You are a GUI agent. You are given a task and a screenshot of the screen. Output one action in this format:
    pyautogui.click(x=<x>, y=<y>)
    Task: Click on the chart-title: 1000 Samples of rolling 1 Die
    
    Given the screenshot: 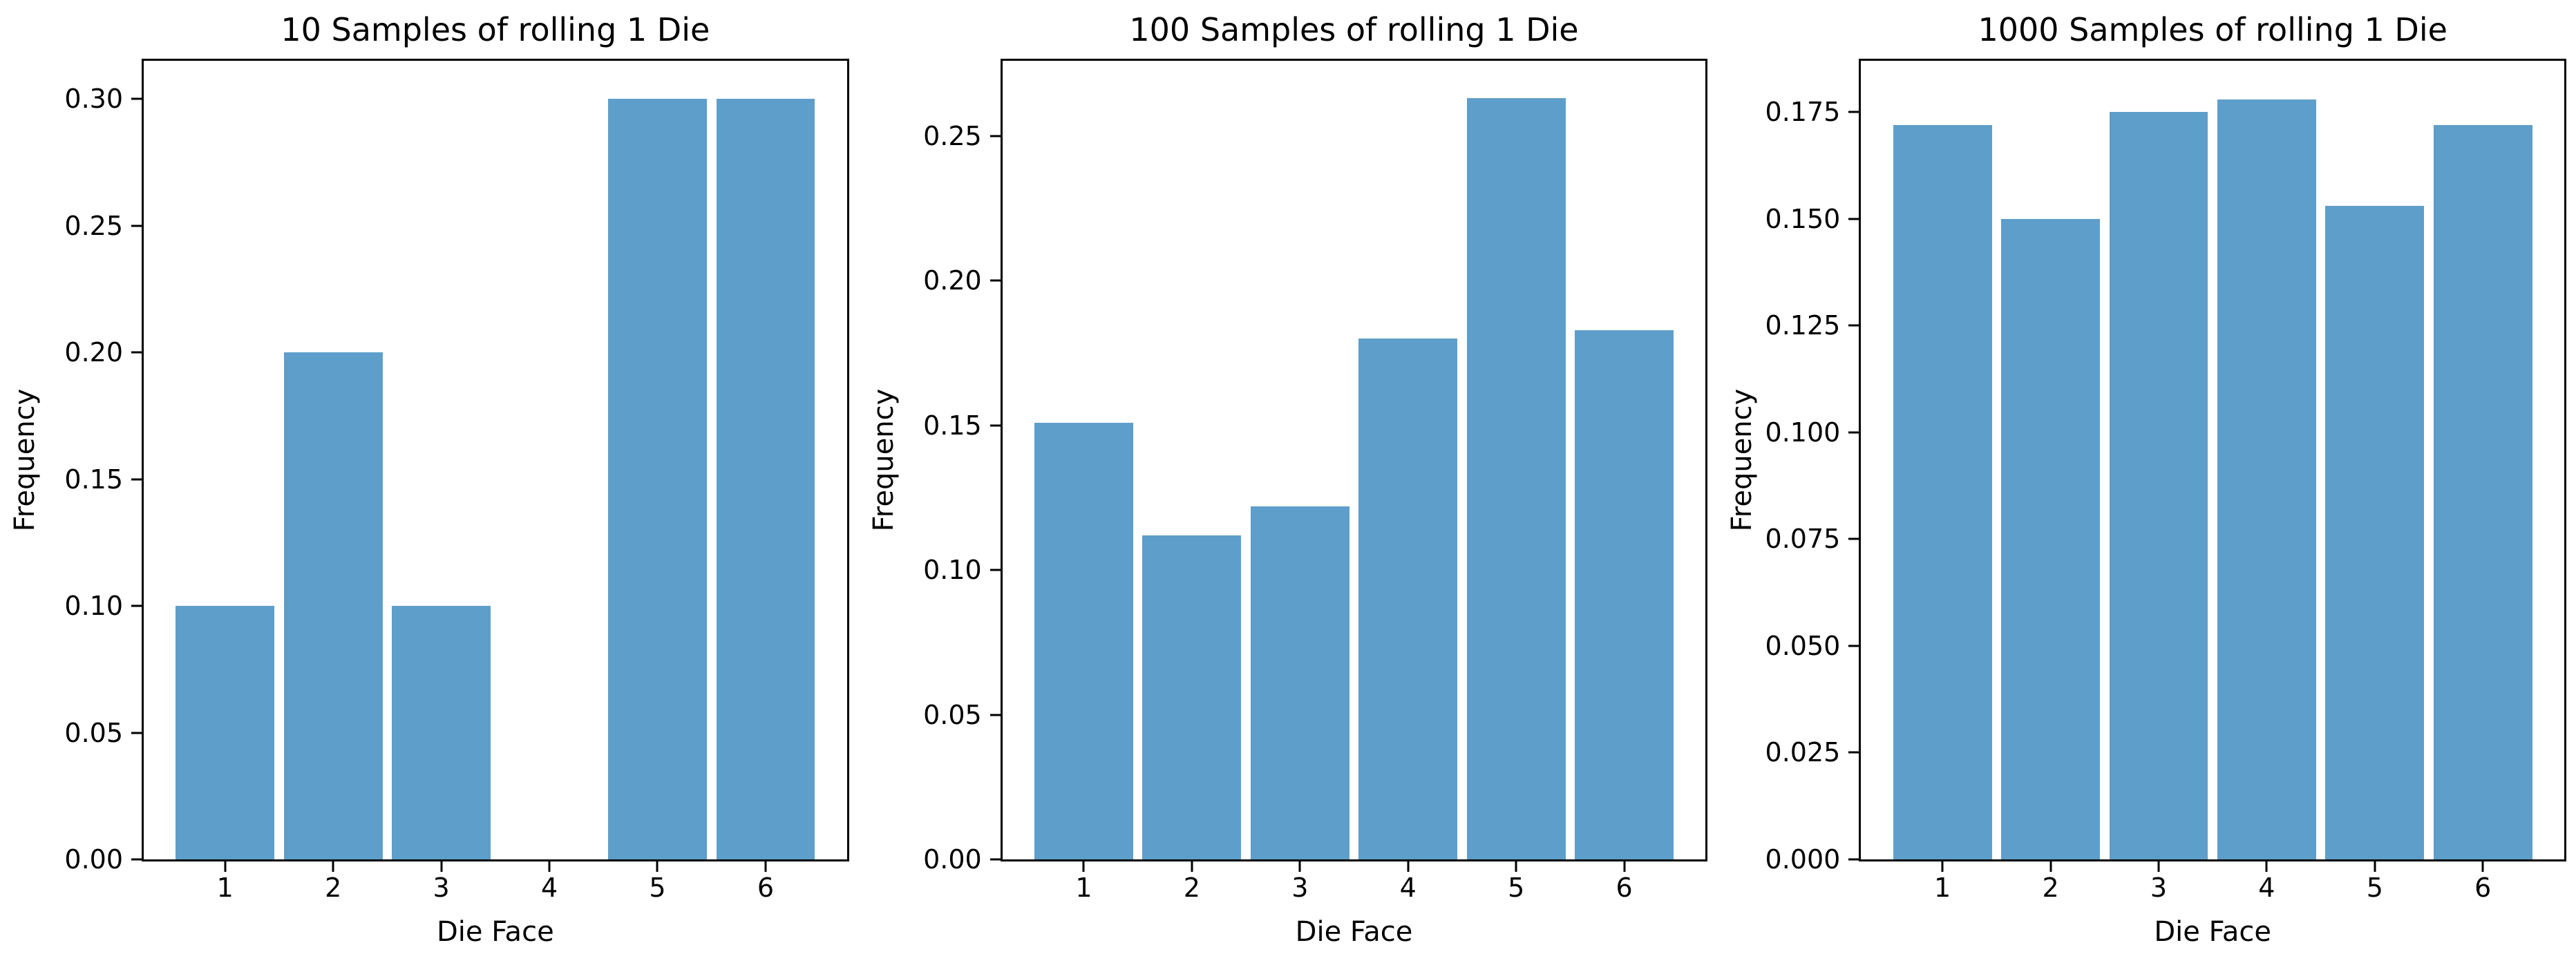 What is the action you would take?
    pyautogui.click(x=2212, y=29)
    